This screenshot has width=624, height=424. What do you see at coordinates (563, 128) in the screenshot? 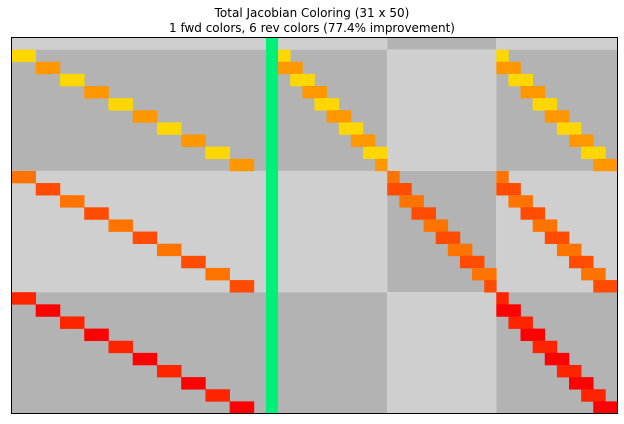
I see `rev-cell-r7-c45` at bounding box center [563, 128].